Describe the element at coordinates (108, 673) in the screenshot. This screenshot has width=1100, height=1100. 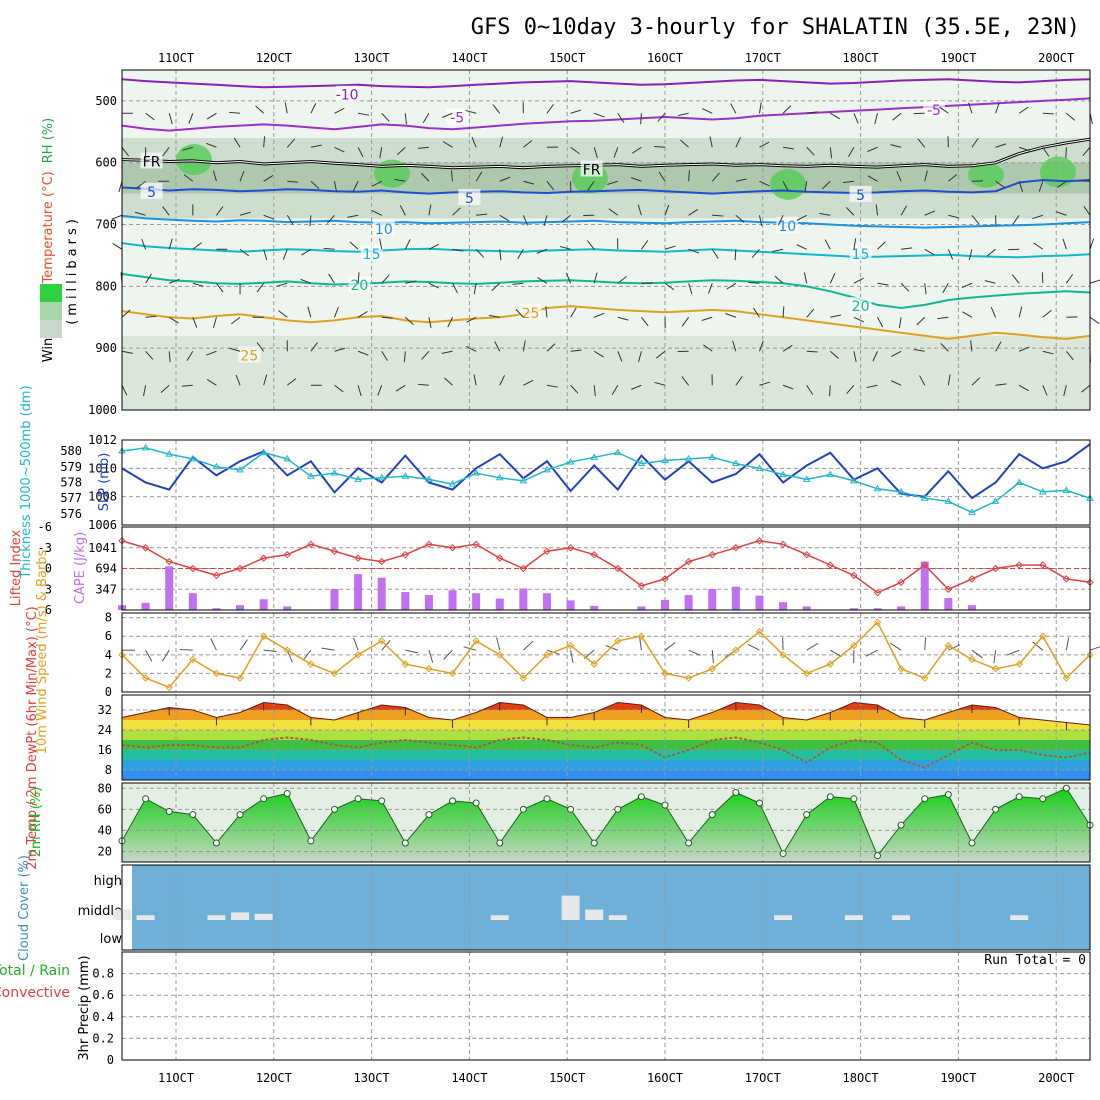
I see `wind-tick-label: 2` at that location.